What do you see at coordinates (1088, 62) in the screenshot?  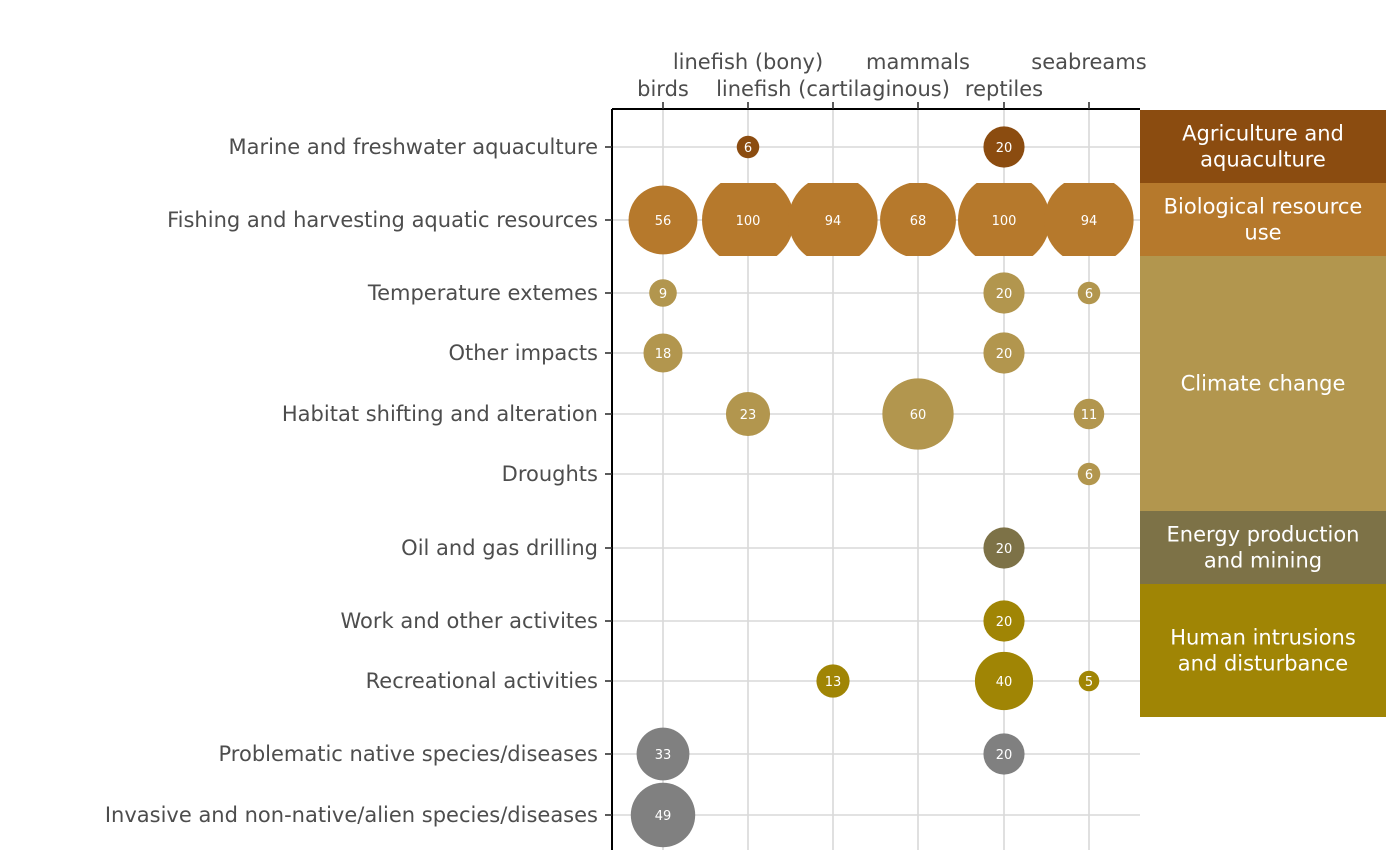 I see `column-label: seabreams` at bounding box center [1088, 62].